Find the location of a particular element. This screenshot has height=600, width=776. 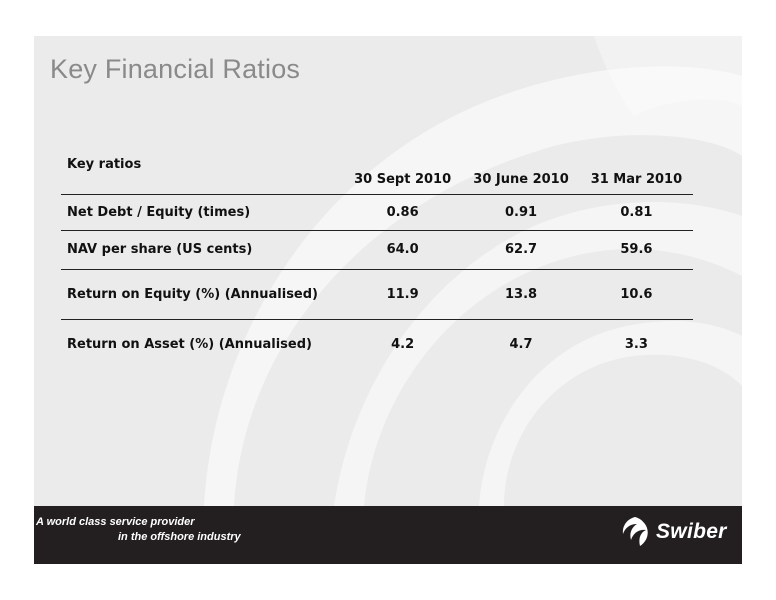

column-header: 31 Mar 2010 is located at coordinates (636, 179).